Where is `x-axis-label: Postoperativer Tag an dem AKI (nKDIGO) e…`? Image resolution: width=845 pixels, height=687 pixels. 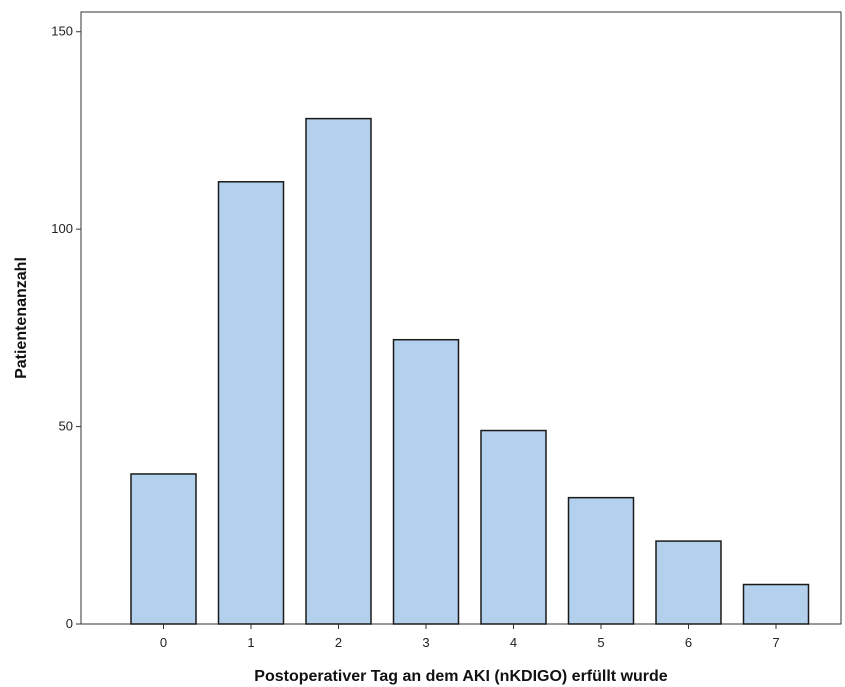
x-axis-label: Postoperativer Tag an dem AKI (nKDIGO) e… is located at coordinates (460, 676).